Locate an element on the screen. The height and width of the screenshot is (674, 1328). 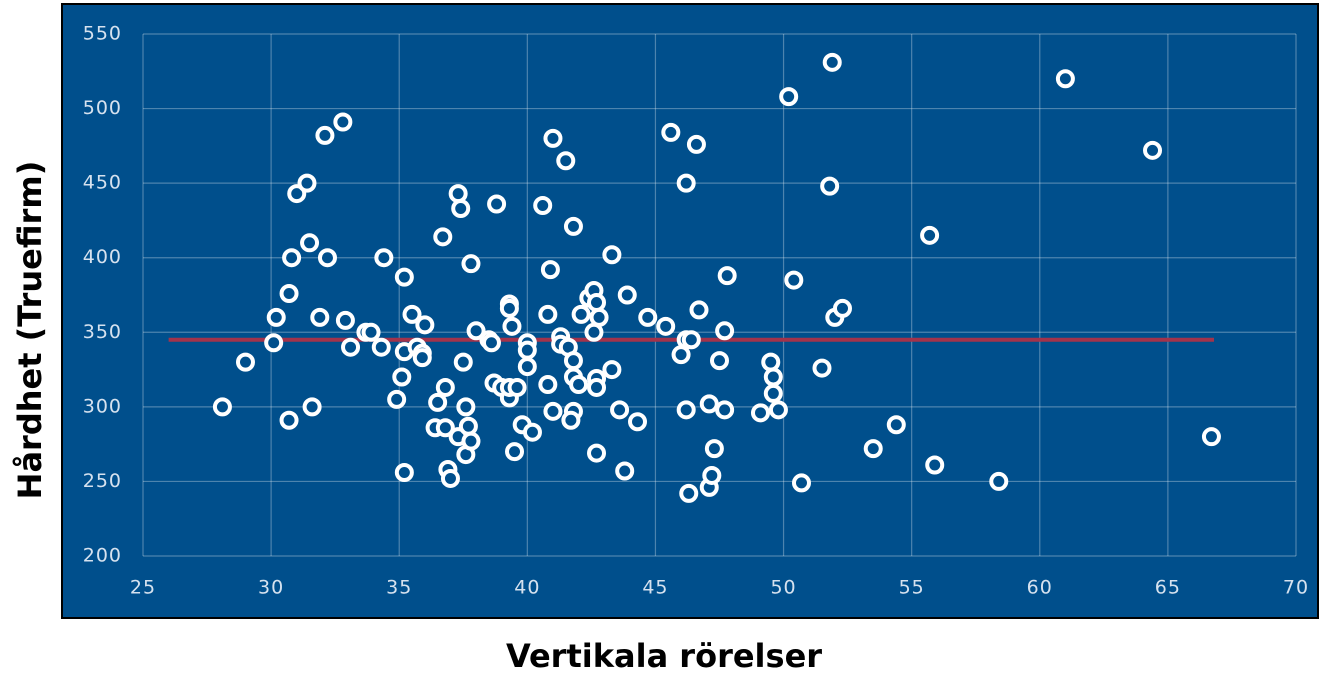
y-tick-label: 450 is located at coordinates (102, 183).